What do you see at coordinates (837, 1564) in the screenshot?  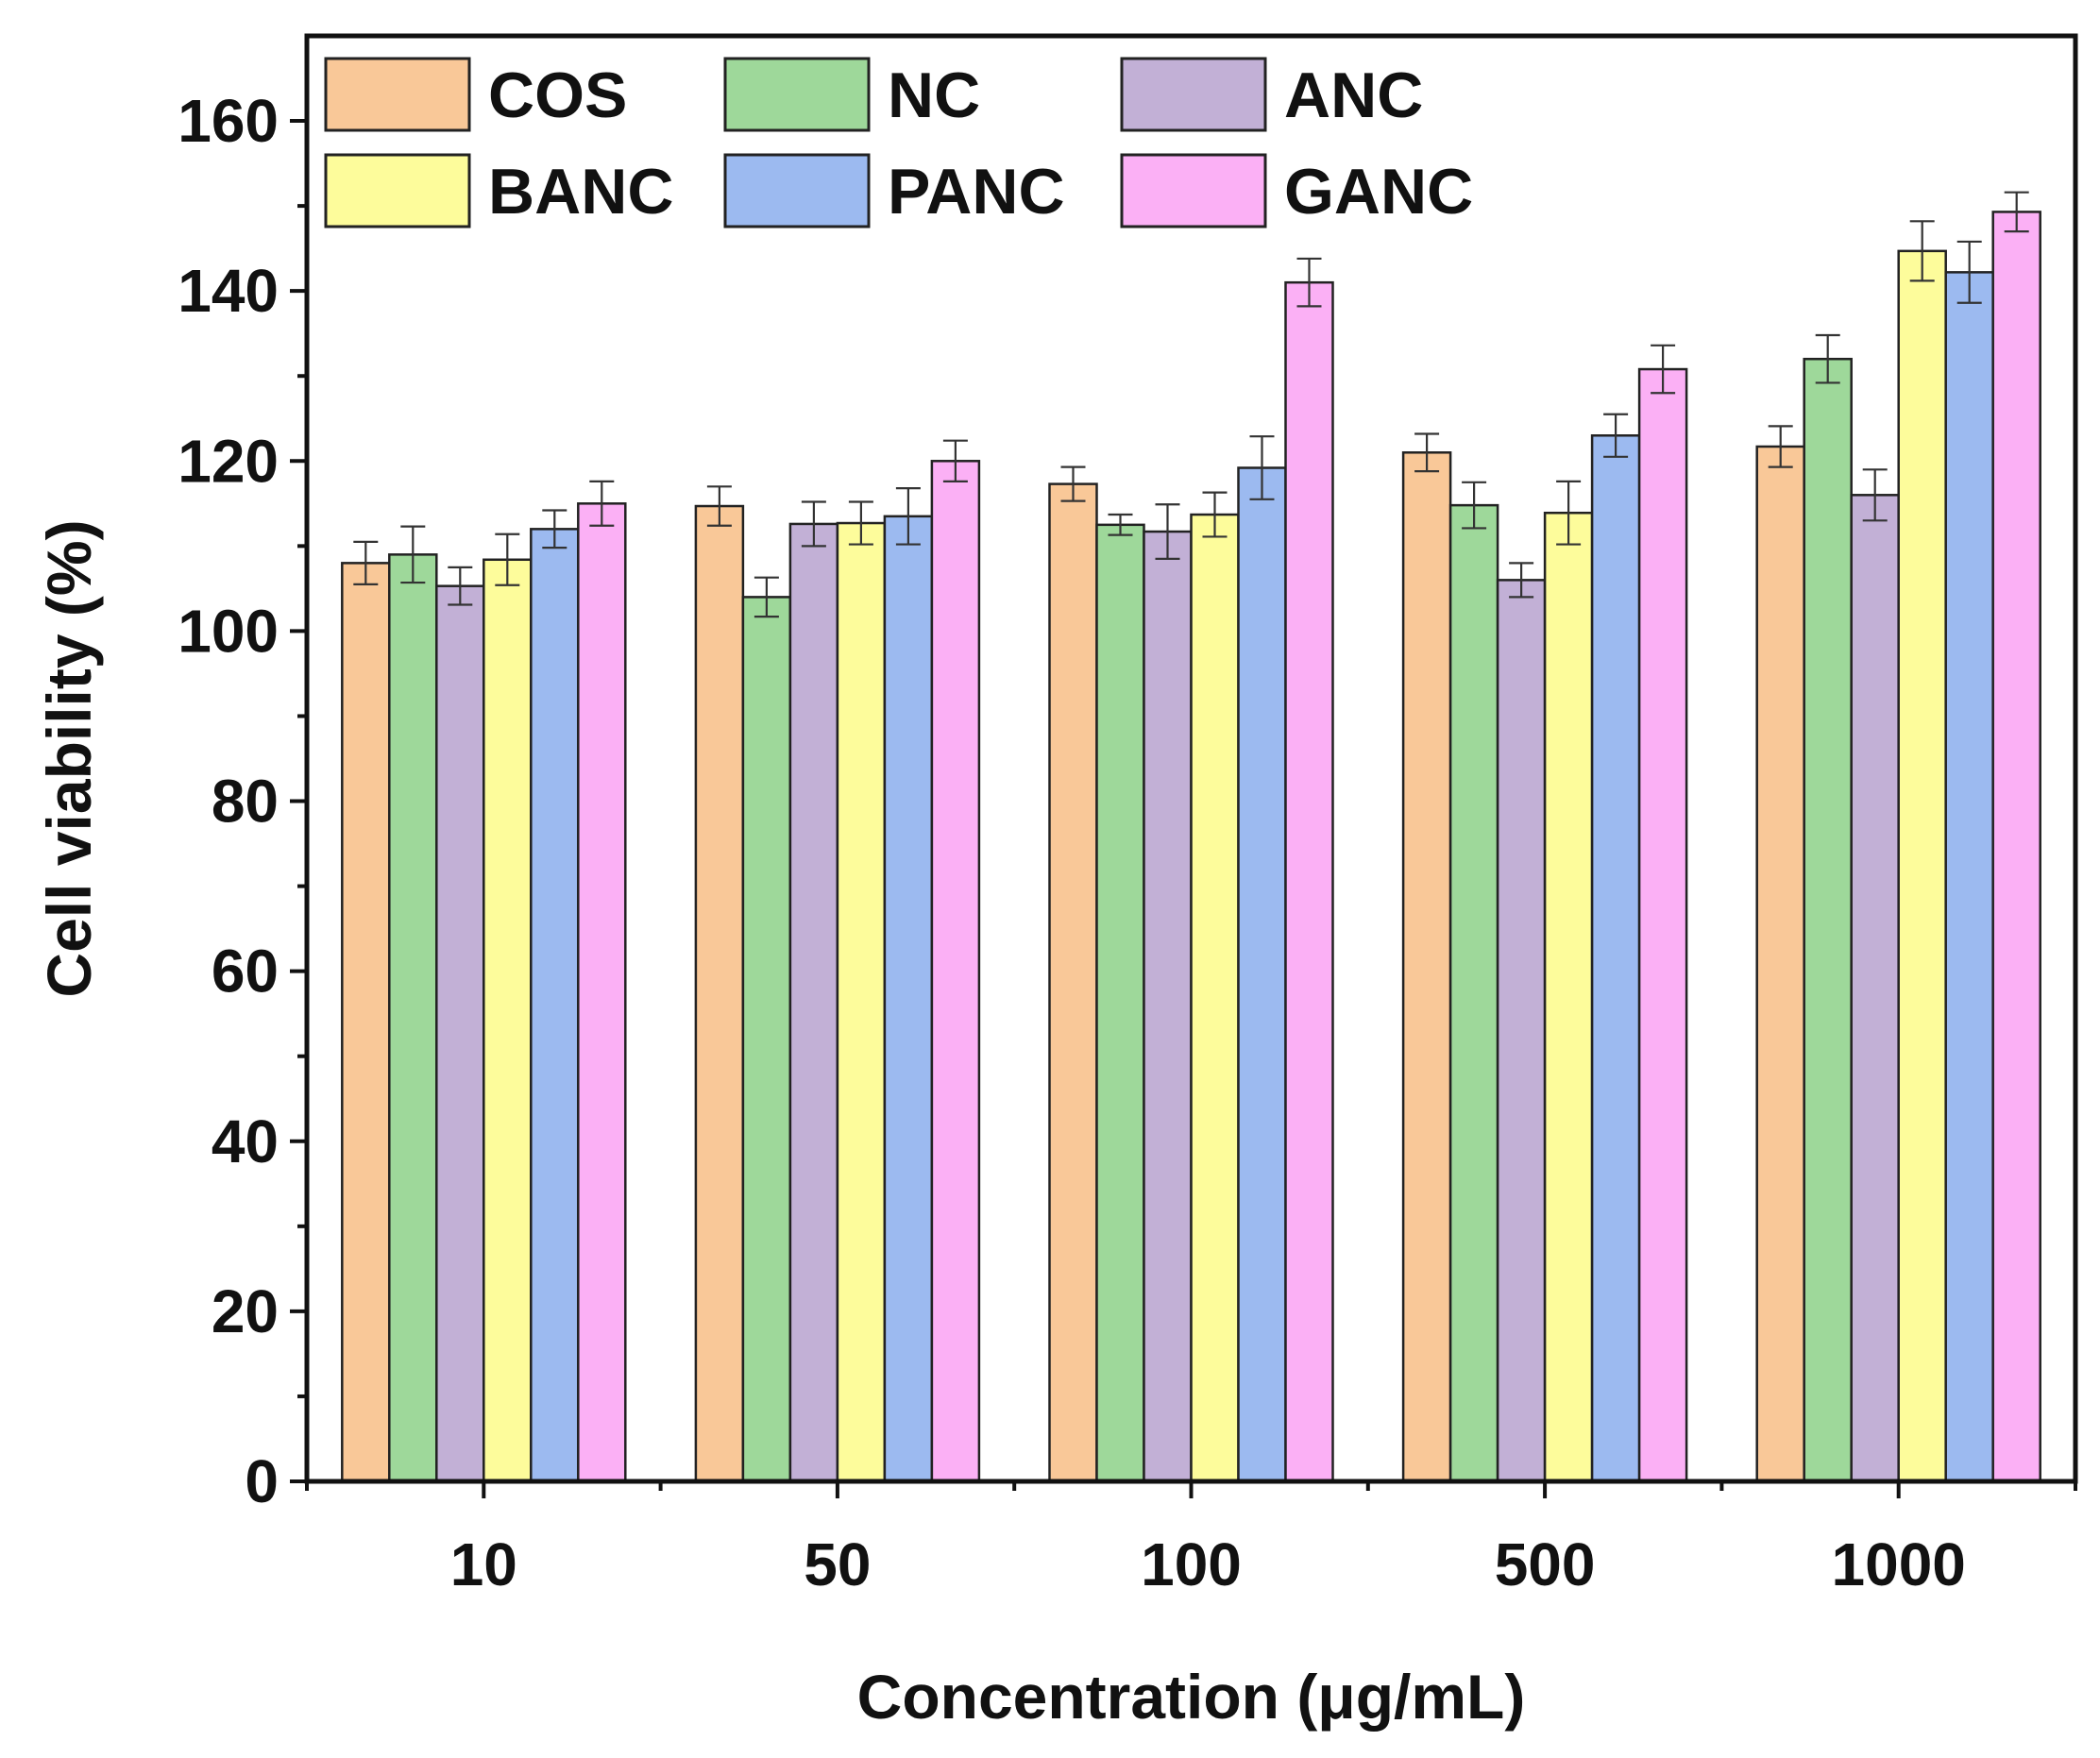 I see `x-tick-label: 50` at bounding box center [837, 1564].